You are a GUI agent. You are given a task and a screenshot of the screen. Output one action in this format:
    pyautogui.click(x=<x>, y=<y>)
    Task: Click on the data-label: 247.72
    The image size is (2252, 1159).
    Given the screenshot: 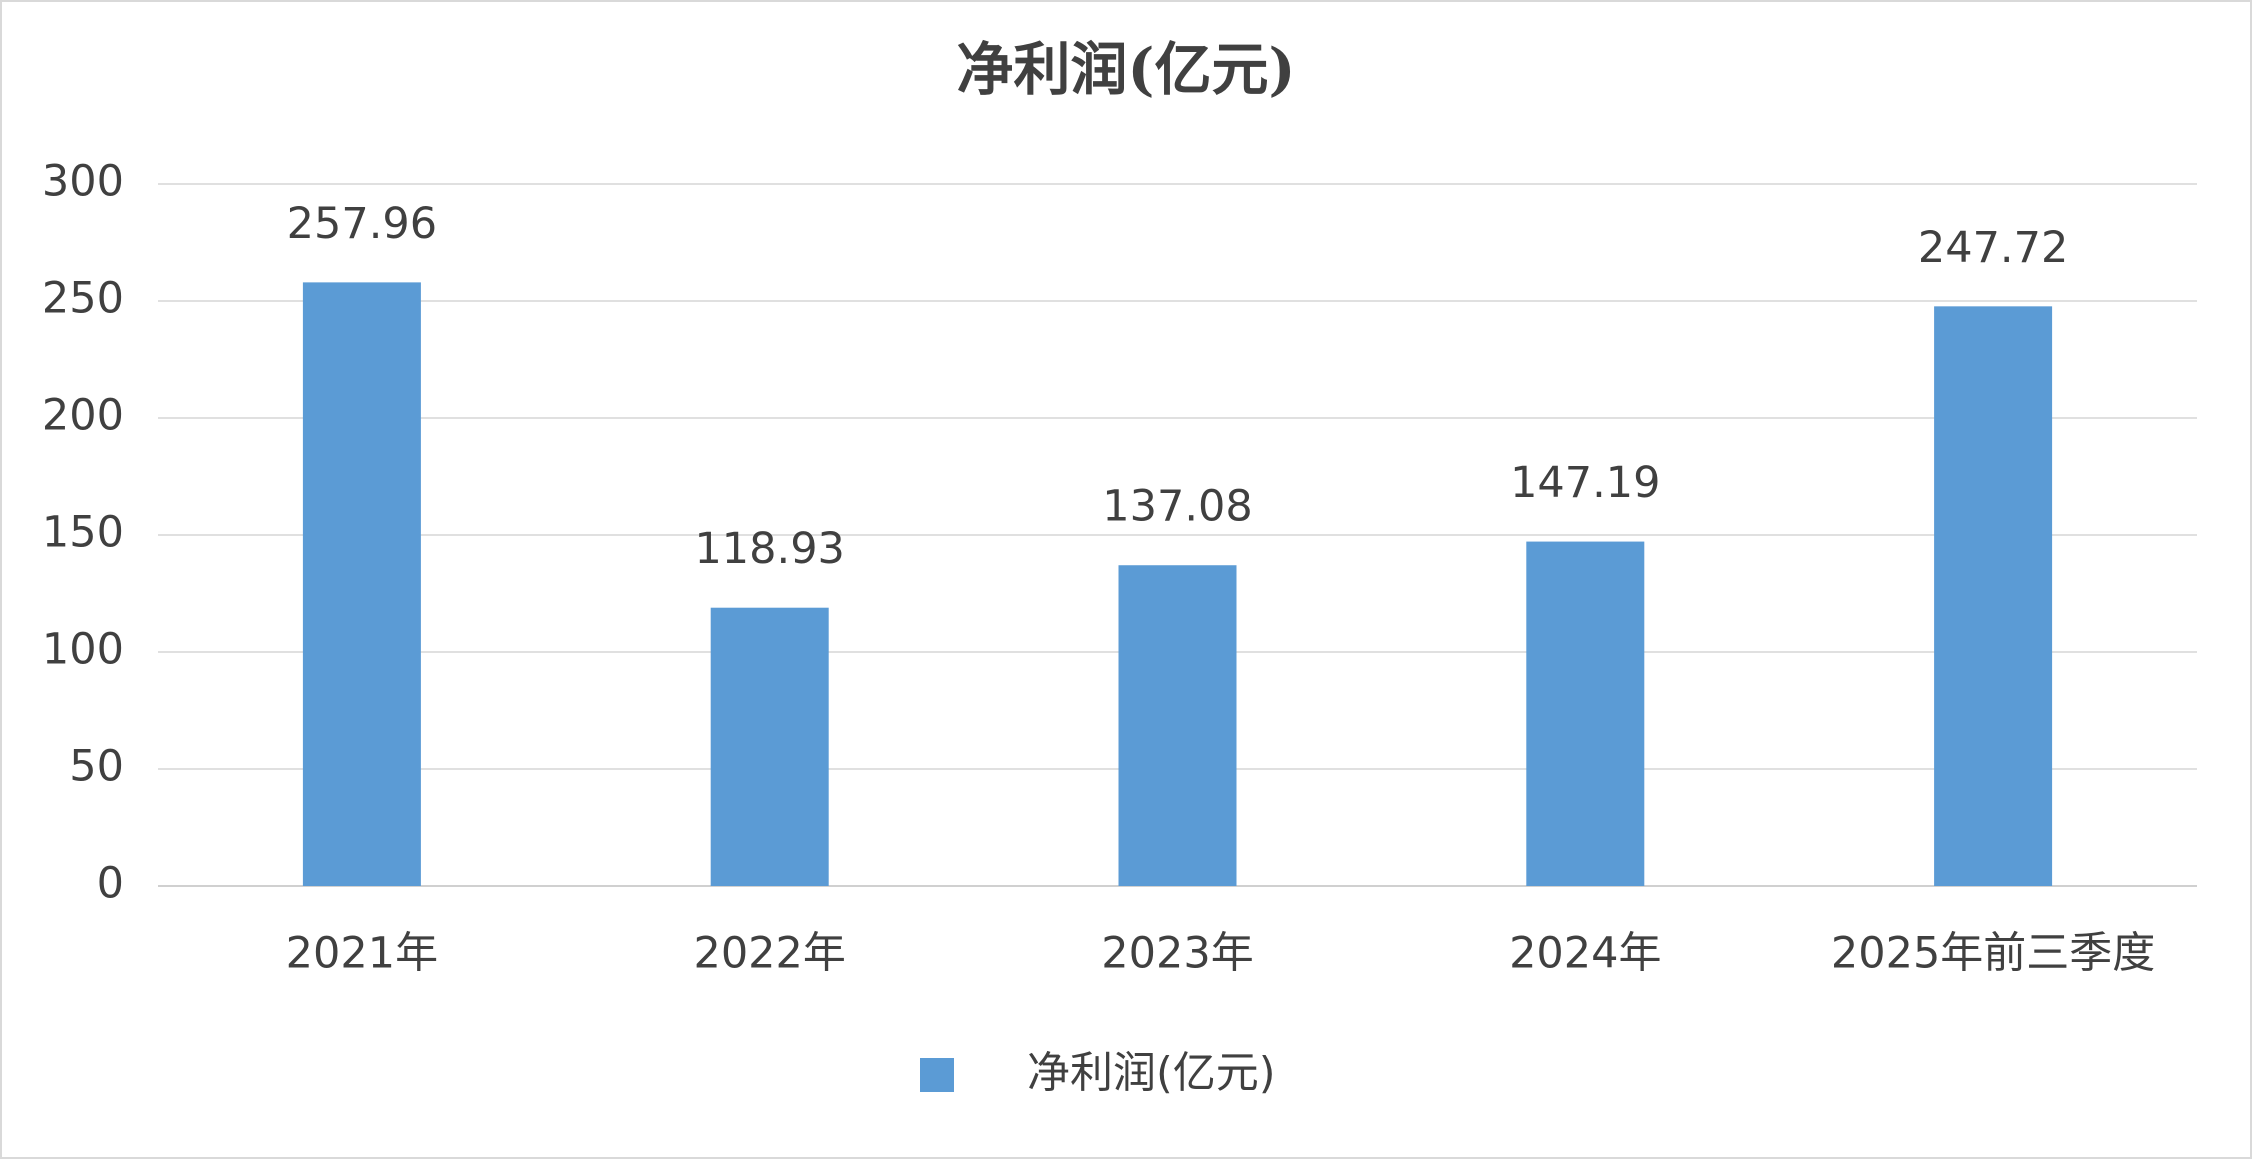 What is the action you would take?
    pyautogui.click(x=1993, y=248)
    